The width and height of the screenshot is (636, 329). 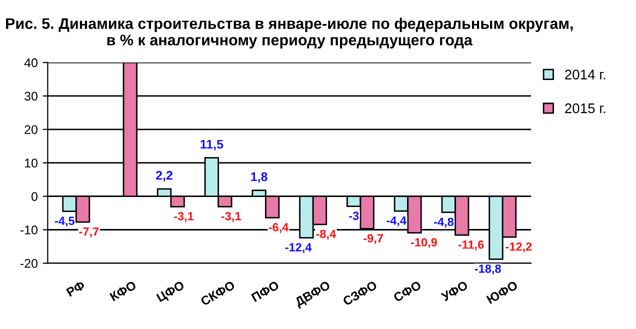 What do you see at coordinates (31, 96) in the screenshot?
I see `y-tick-label: 30` at bounding box center [31, 96].